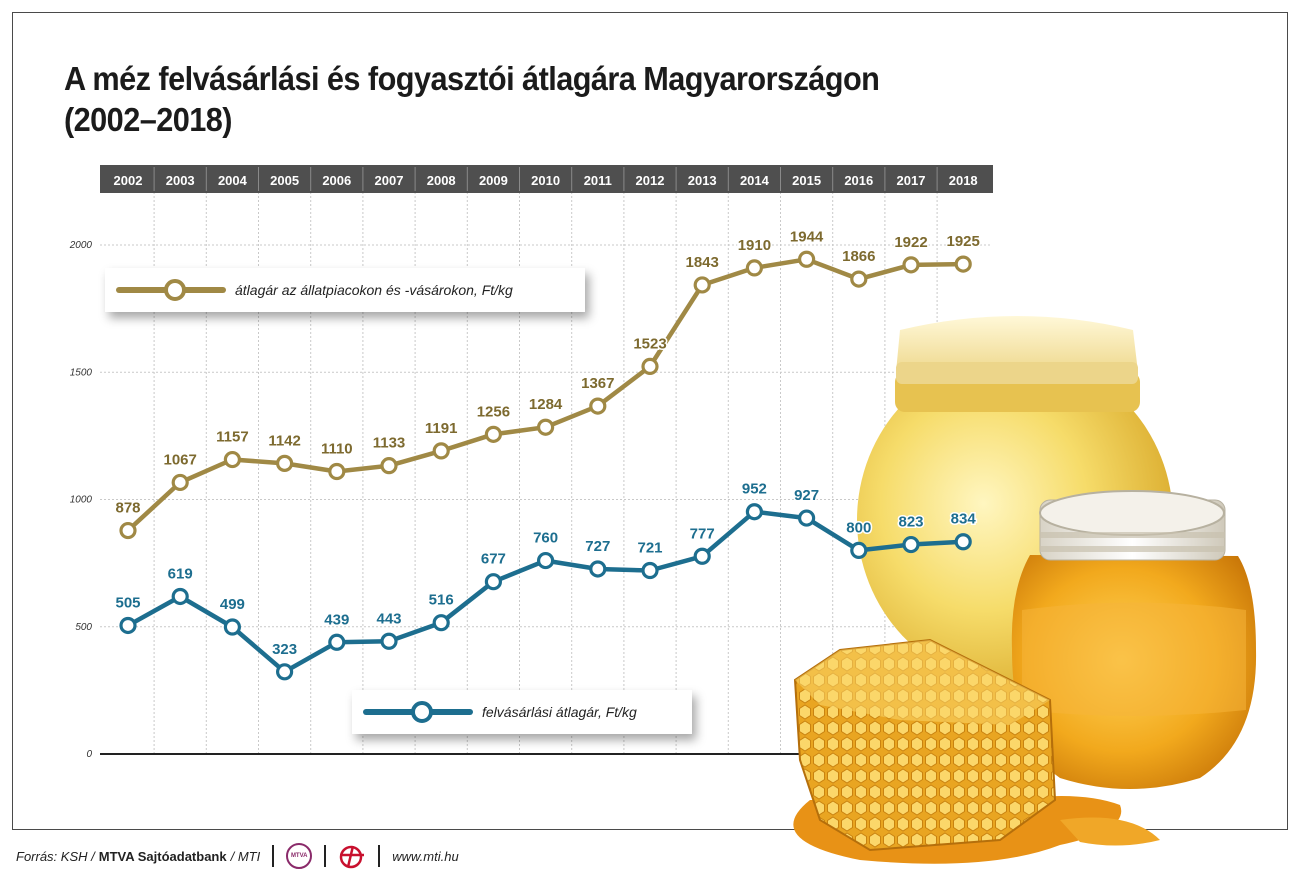  I want to click on honeycomb-icon, so click(976, 751).